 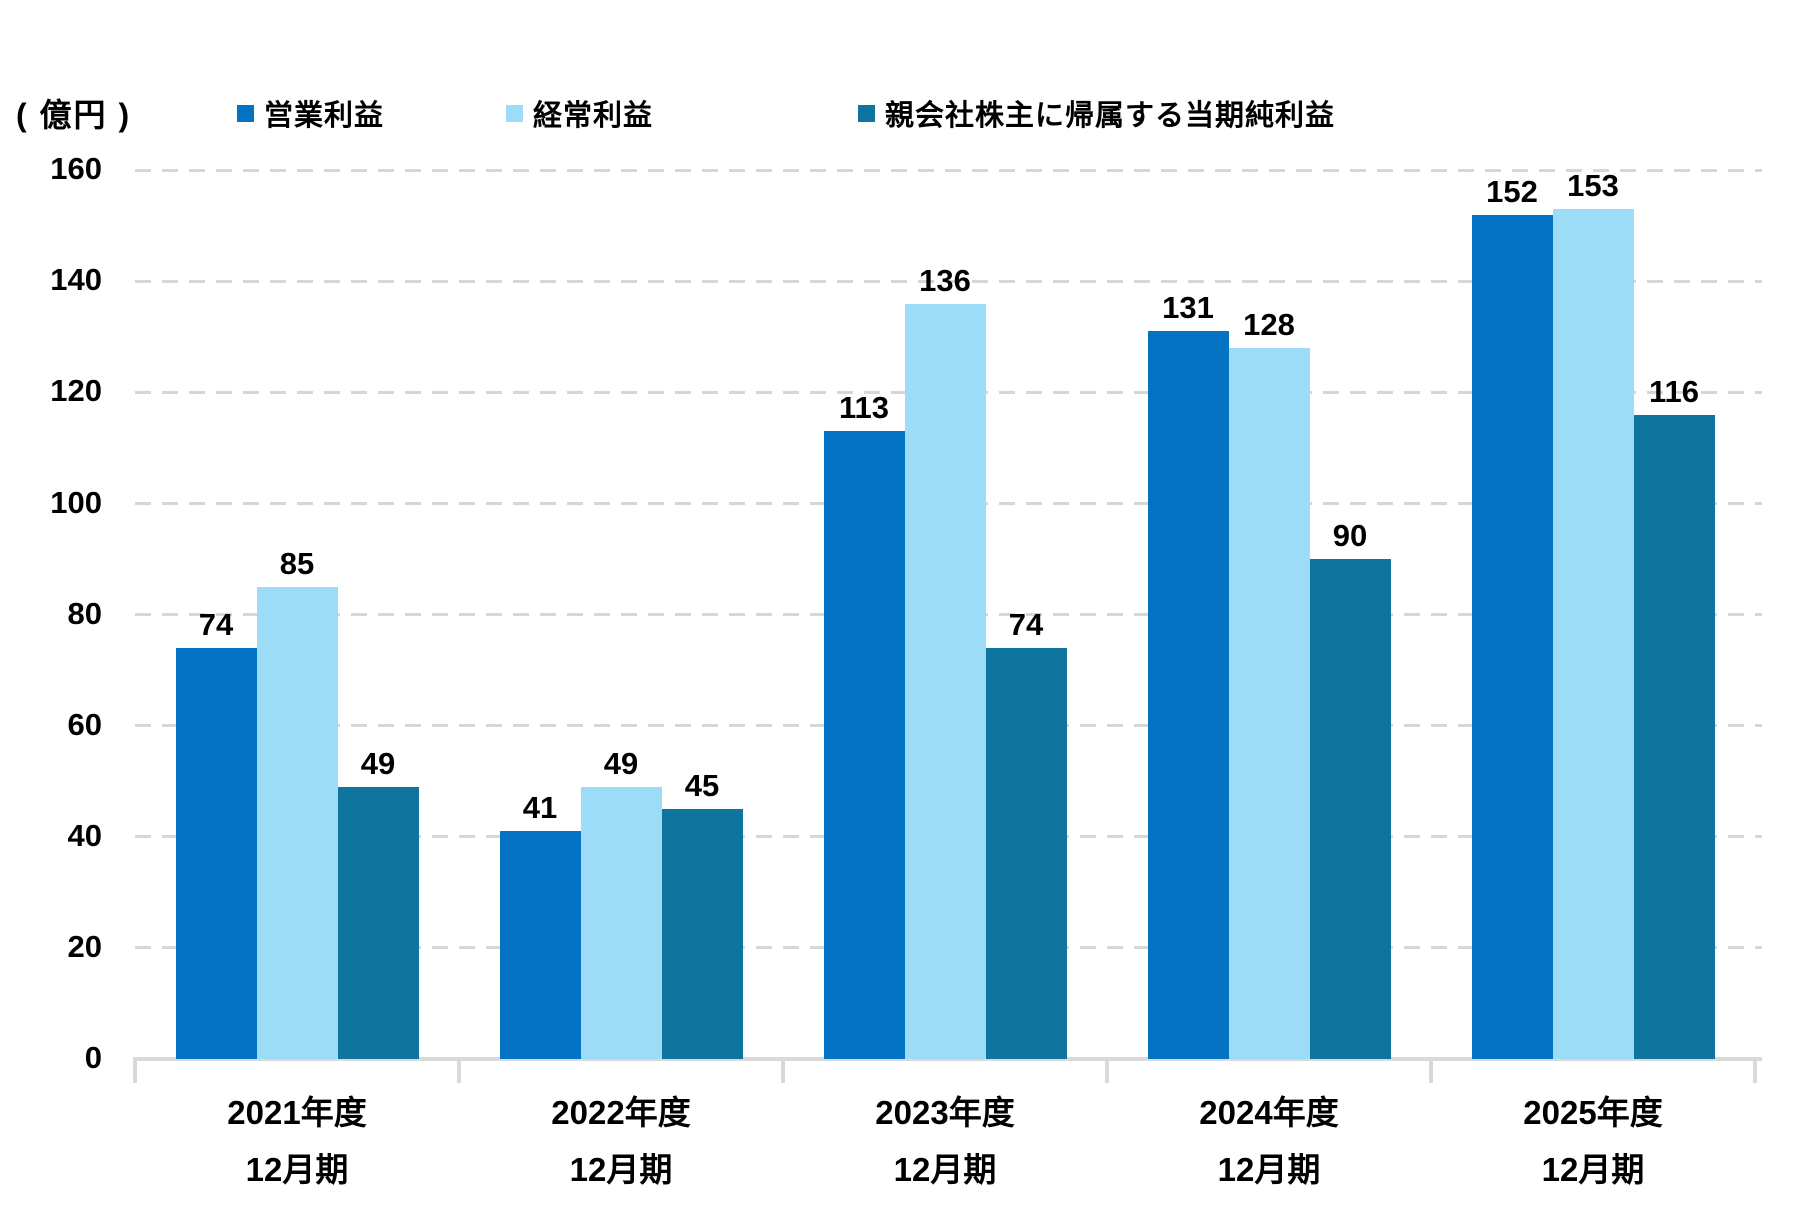 I want to click on bar-value-label: 131, so click(x=1188, y=308).